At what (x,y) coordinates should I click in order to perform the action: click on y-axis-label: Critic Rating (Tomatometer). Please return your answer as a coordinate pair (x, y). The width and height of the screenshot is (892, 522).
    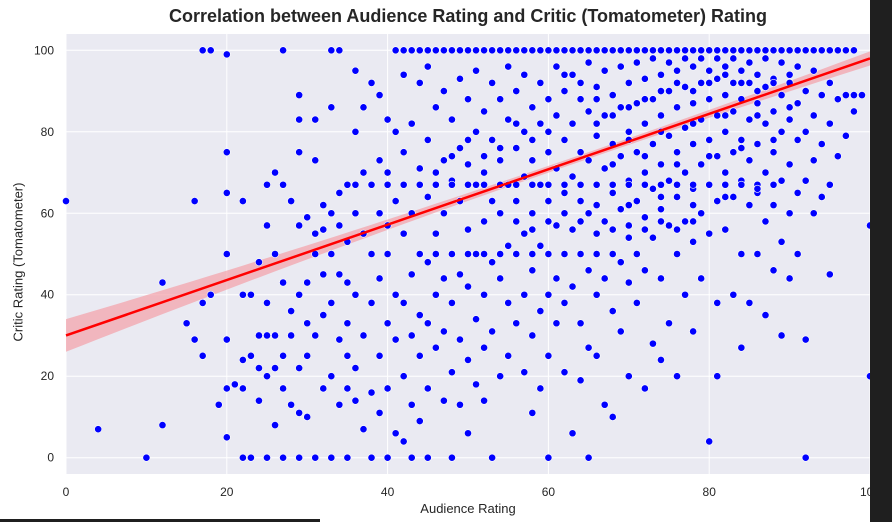
    Looking at the image, I should click on (18, 262).